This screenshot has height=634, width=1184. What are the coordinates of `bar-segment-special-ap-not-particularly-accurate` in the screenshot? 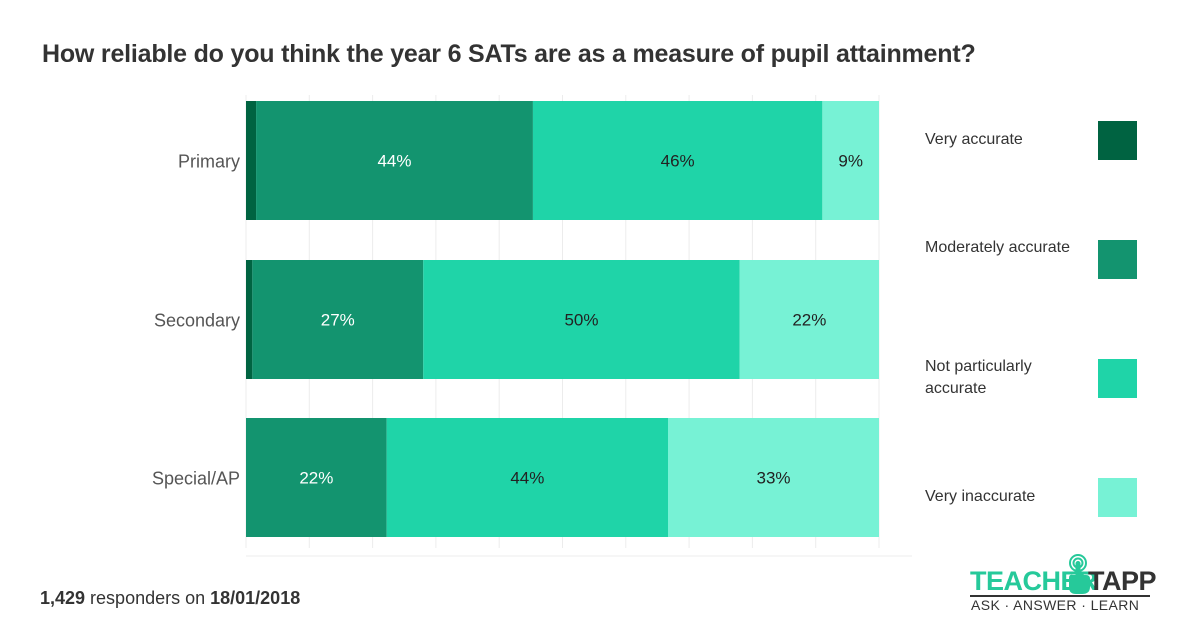 It's located at (527, 477).